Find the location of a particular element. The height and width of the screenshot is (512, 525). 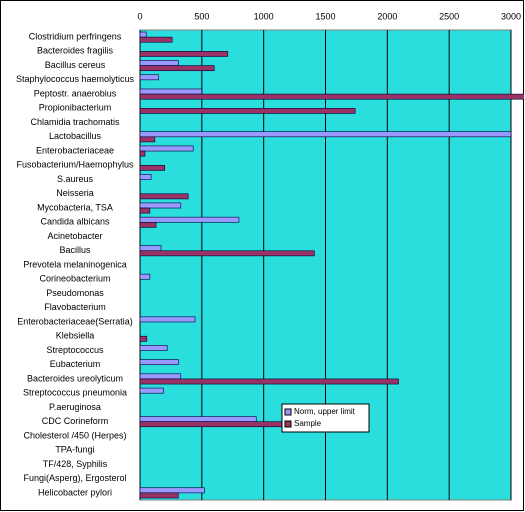

y-tick-label: Prevotela melaninogenica is located at coordinates (75, 264).